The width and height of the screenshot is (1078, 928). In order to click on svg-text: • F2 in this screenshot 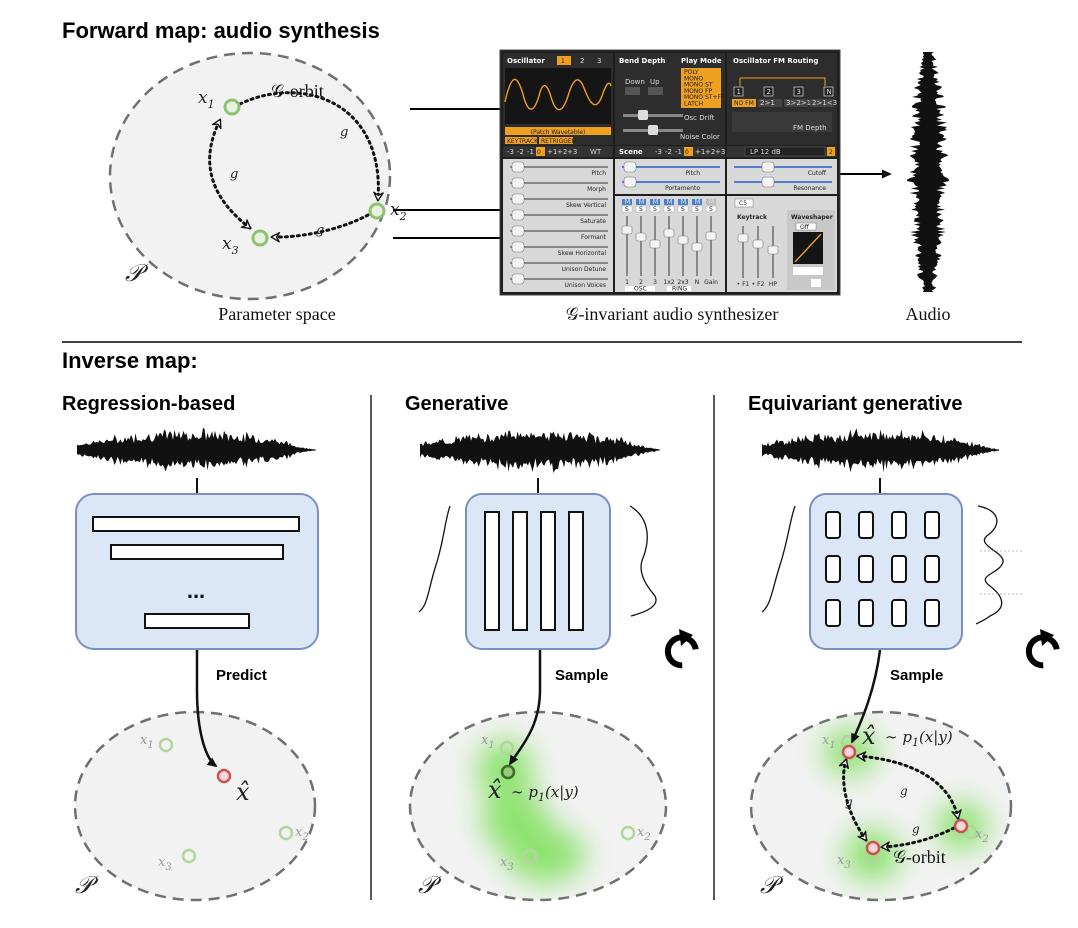, I will do `click(758, 284)`.